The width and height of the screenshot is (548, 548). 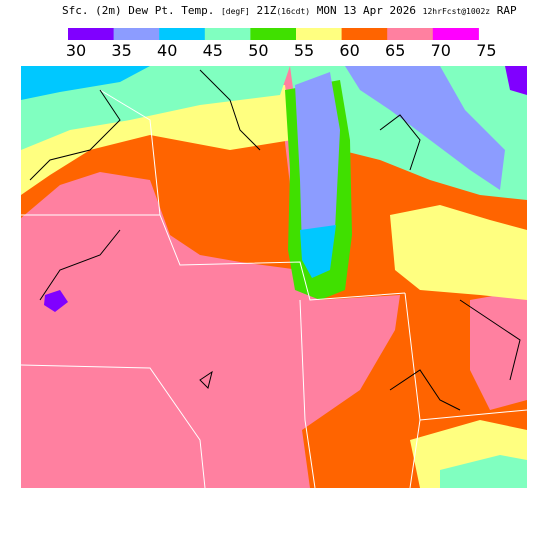 What do you see at coordinates (318, 251) in the screenshot?
I see `lake-cyan` at bounding box center [318, 251].